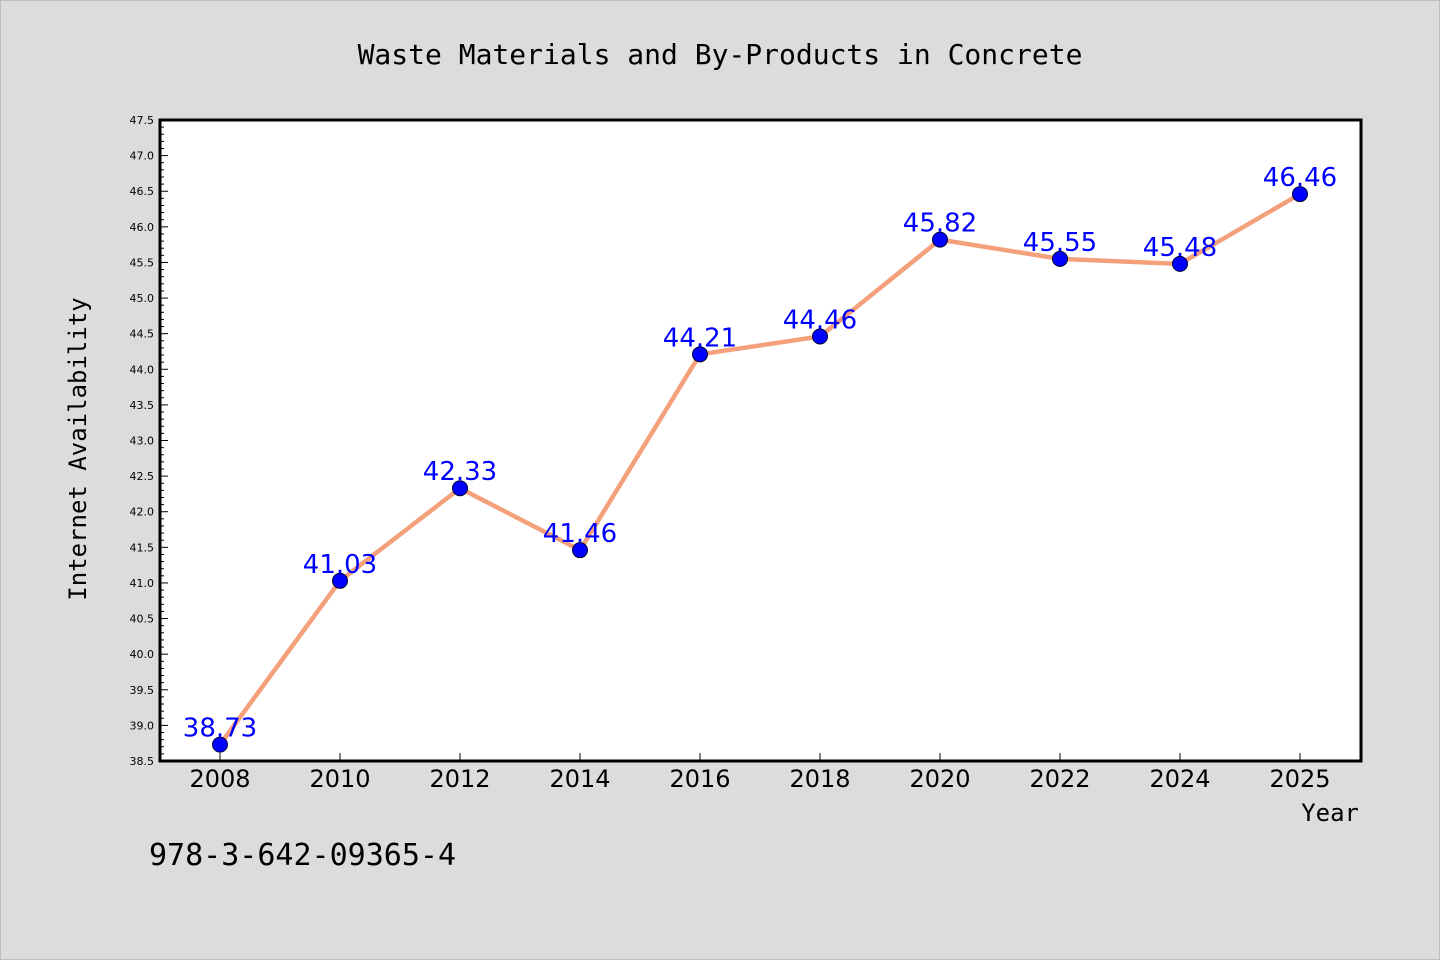 This screenshot has height=960, width=1440. Describe the element at coordinates (460, 472) in the screenshot. I see `data-label: 42.33` at that location.